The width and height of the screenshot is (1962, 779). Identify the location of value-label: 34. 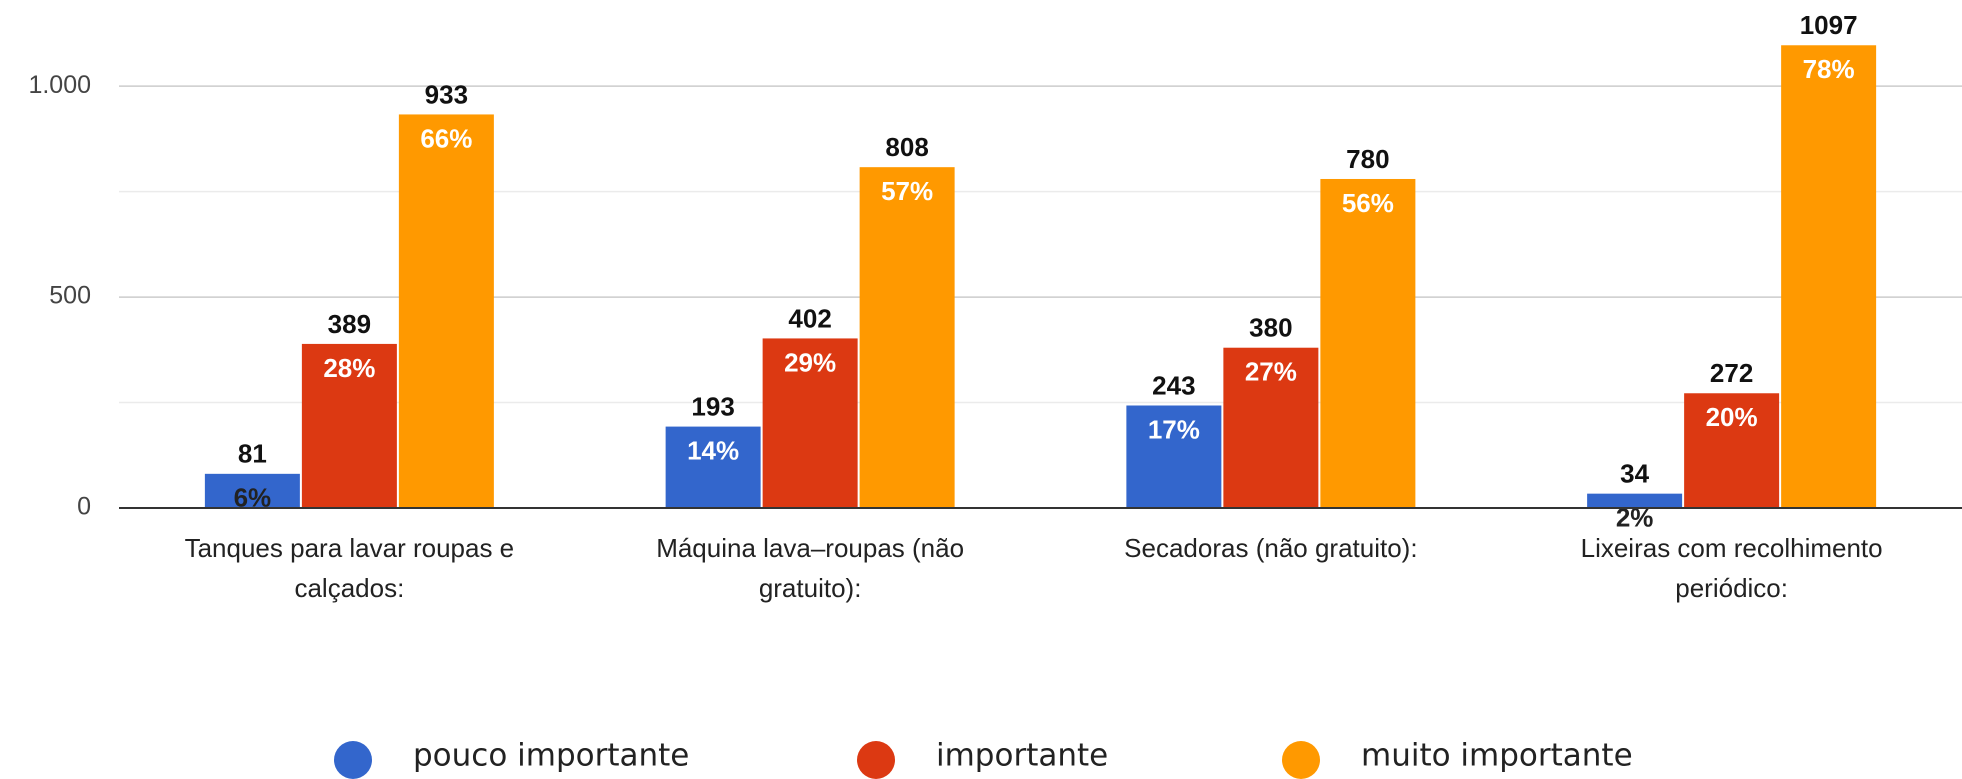
(1634, 474).